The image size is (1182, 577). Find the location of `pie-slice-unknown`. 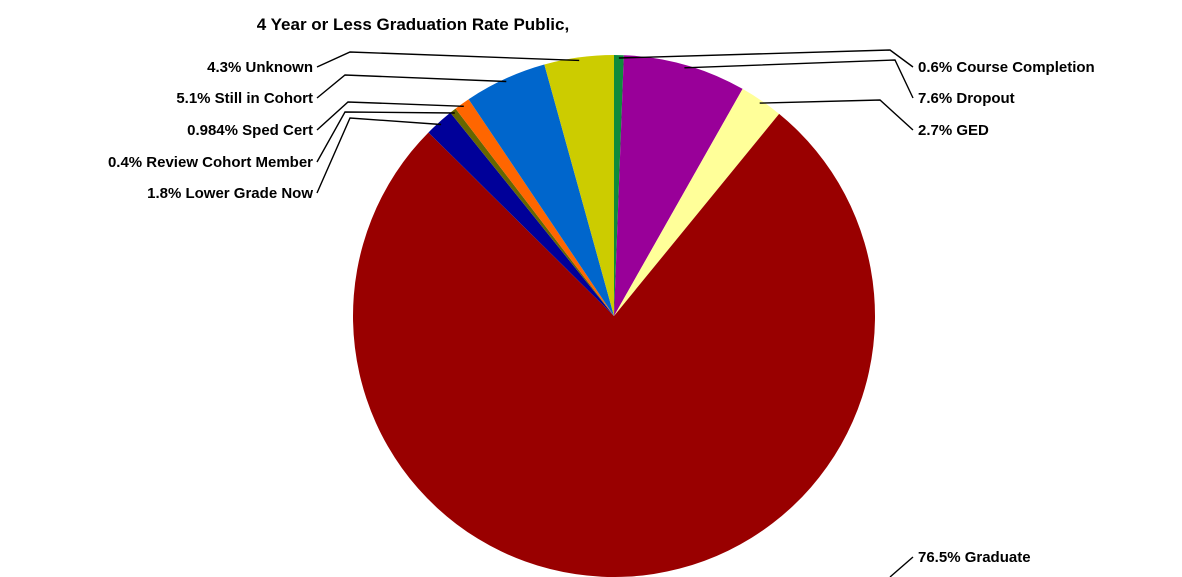

pie-slice-unknown is located at coordinates (579, 185).